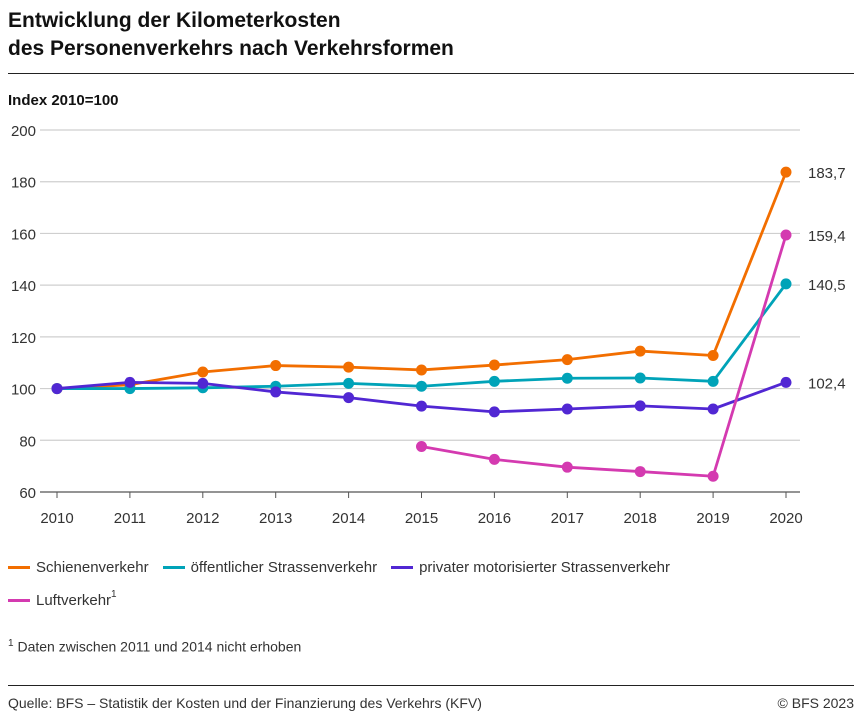  What do you see at coordinates (284, 567) in the screenshot?
I see `legend-label: öffentlicher Strassenverkehr` at bounding box center [284, 567].